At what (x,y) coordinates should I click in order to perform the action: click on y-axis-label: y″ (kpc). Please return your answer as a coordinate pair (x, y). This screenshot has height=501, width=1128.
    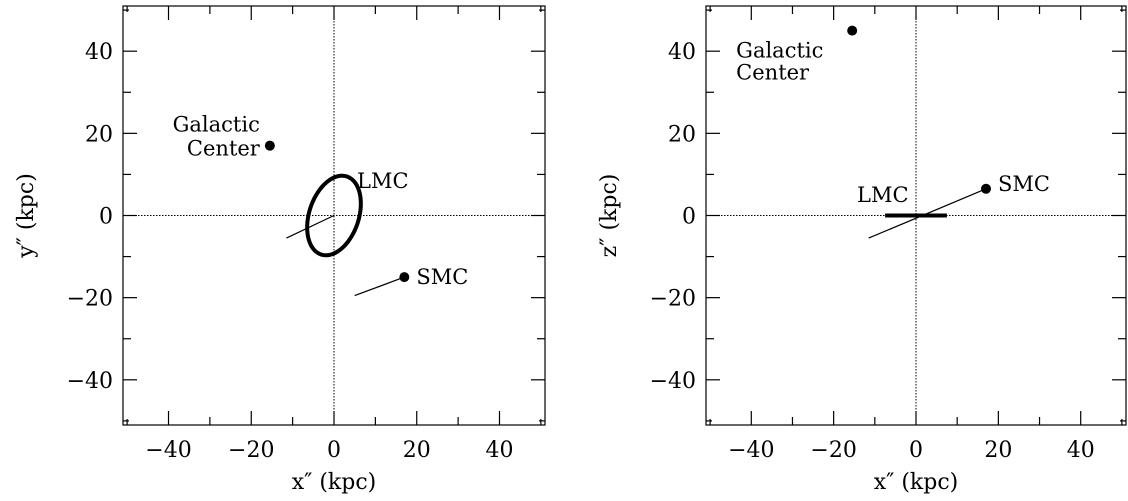
    Looking at the image, I should click on (26, 216).